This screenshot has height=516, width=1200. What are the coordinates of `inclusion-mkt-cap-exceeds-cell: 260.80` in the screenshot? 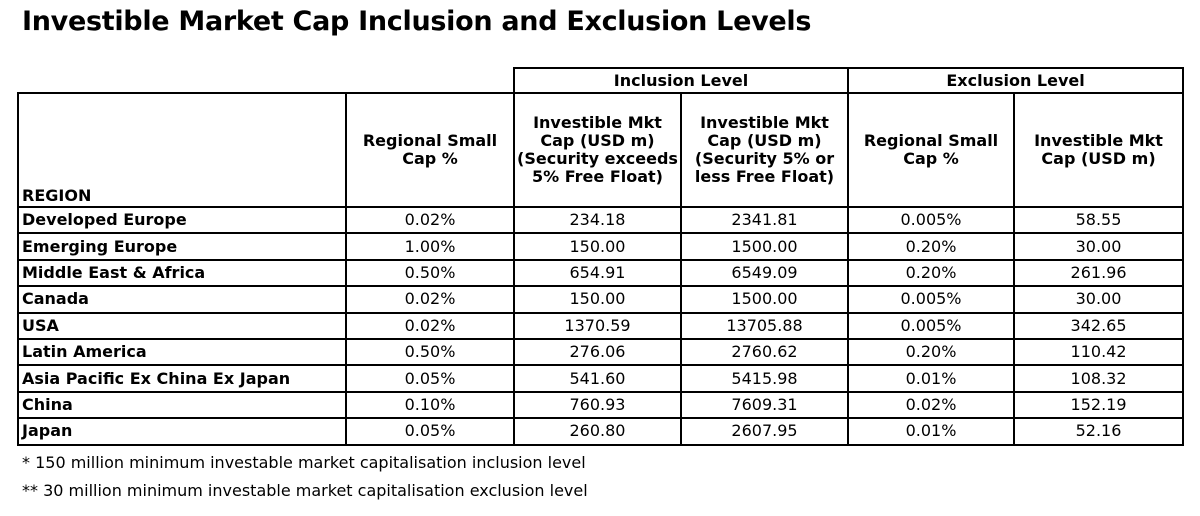 It's located at (597, 431).